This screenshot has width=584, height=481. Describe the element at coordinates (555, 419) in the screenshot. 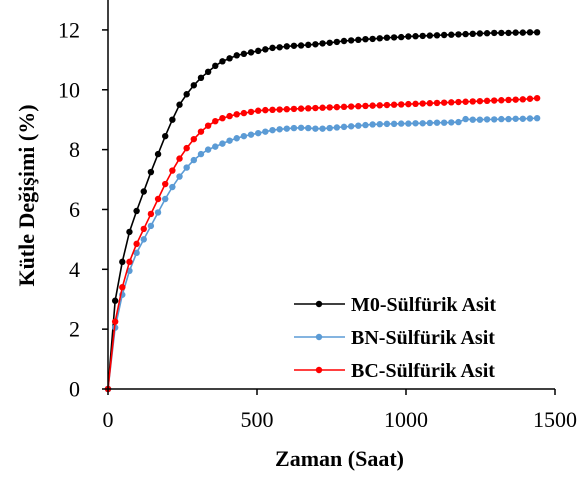

I see `x-tick-label: 1500` at that location.